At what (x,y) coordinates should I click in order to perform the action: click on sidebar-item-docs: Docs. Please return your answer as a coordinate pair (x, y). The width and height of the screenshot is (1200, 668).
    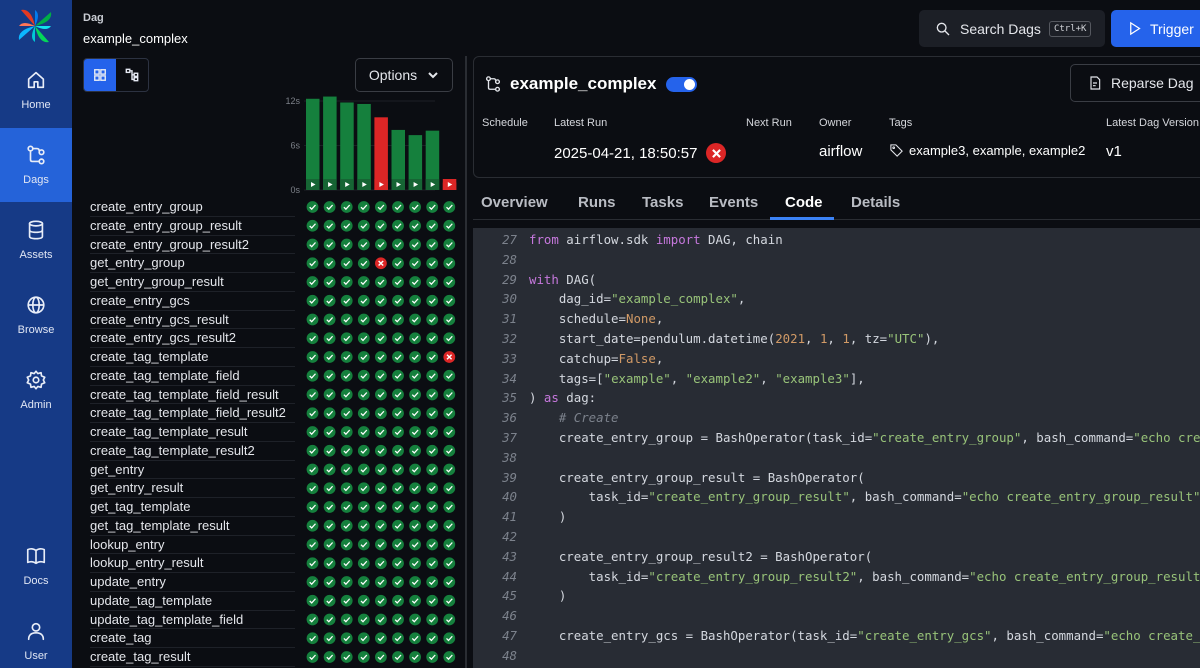
    Looking at the image, I should click on (36, 566).